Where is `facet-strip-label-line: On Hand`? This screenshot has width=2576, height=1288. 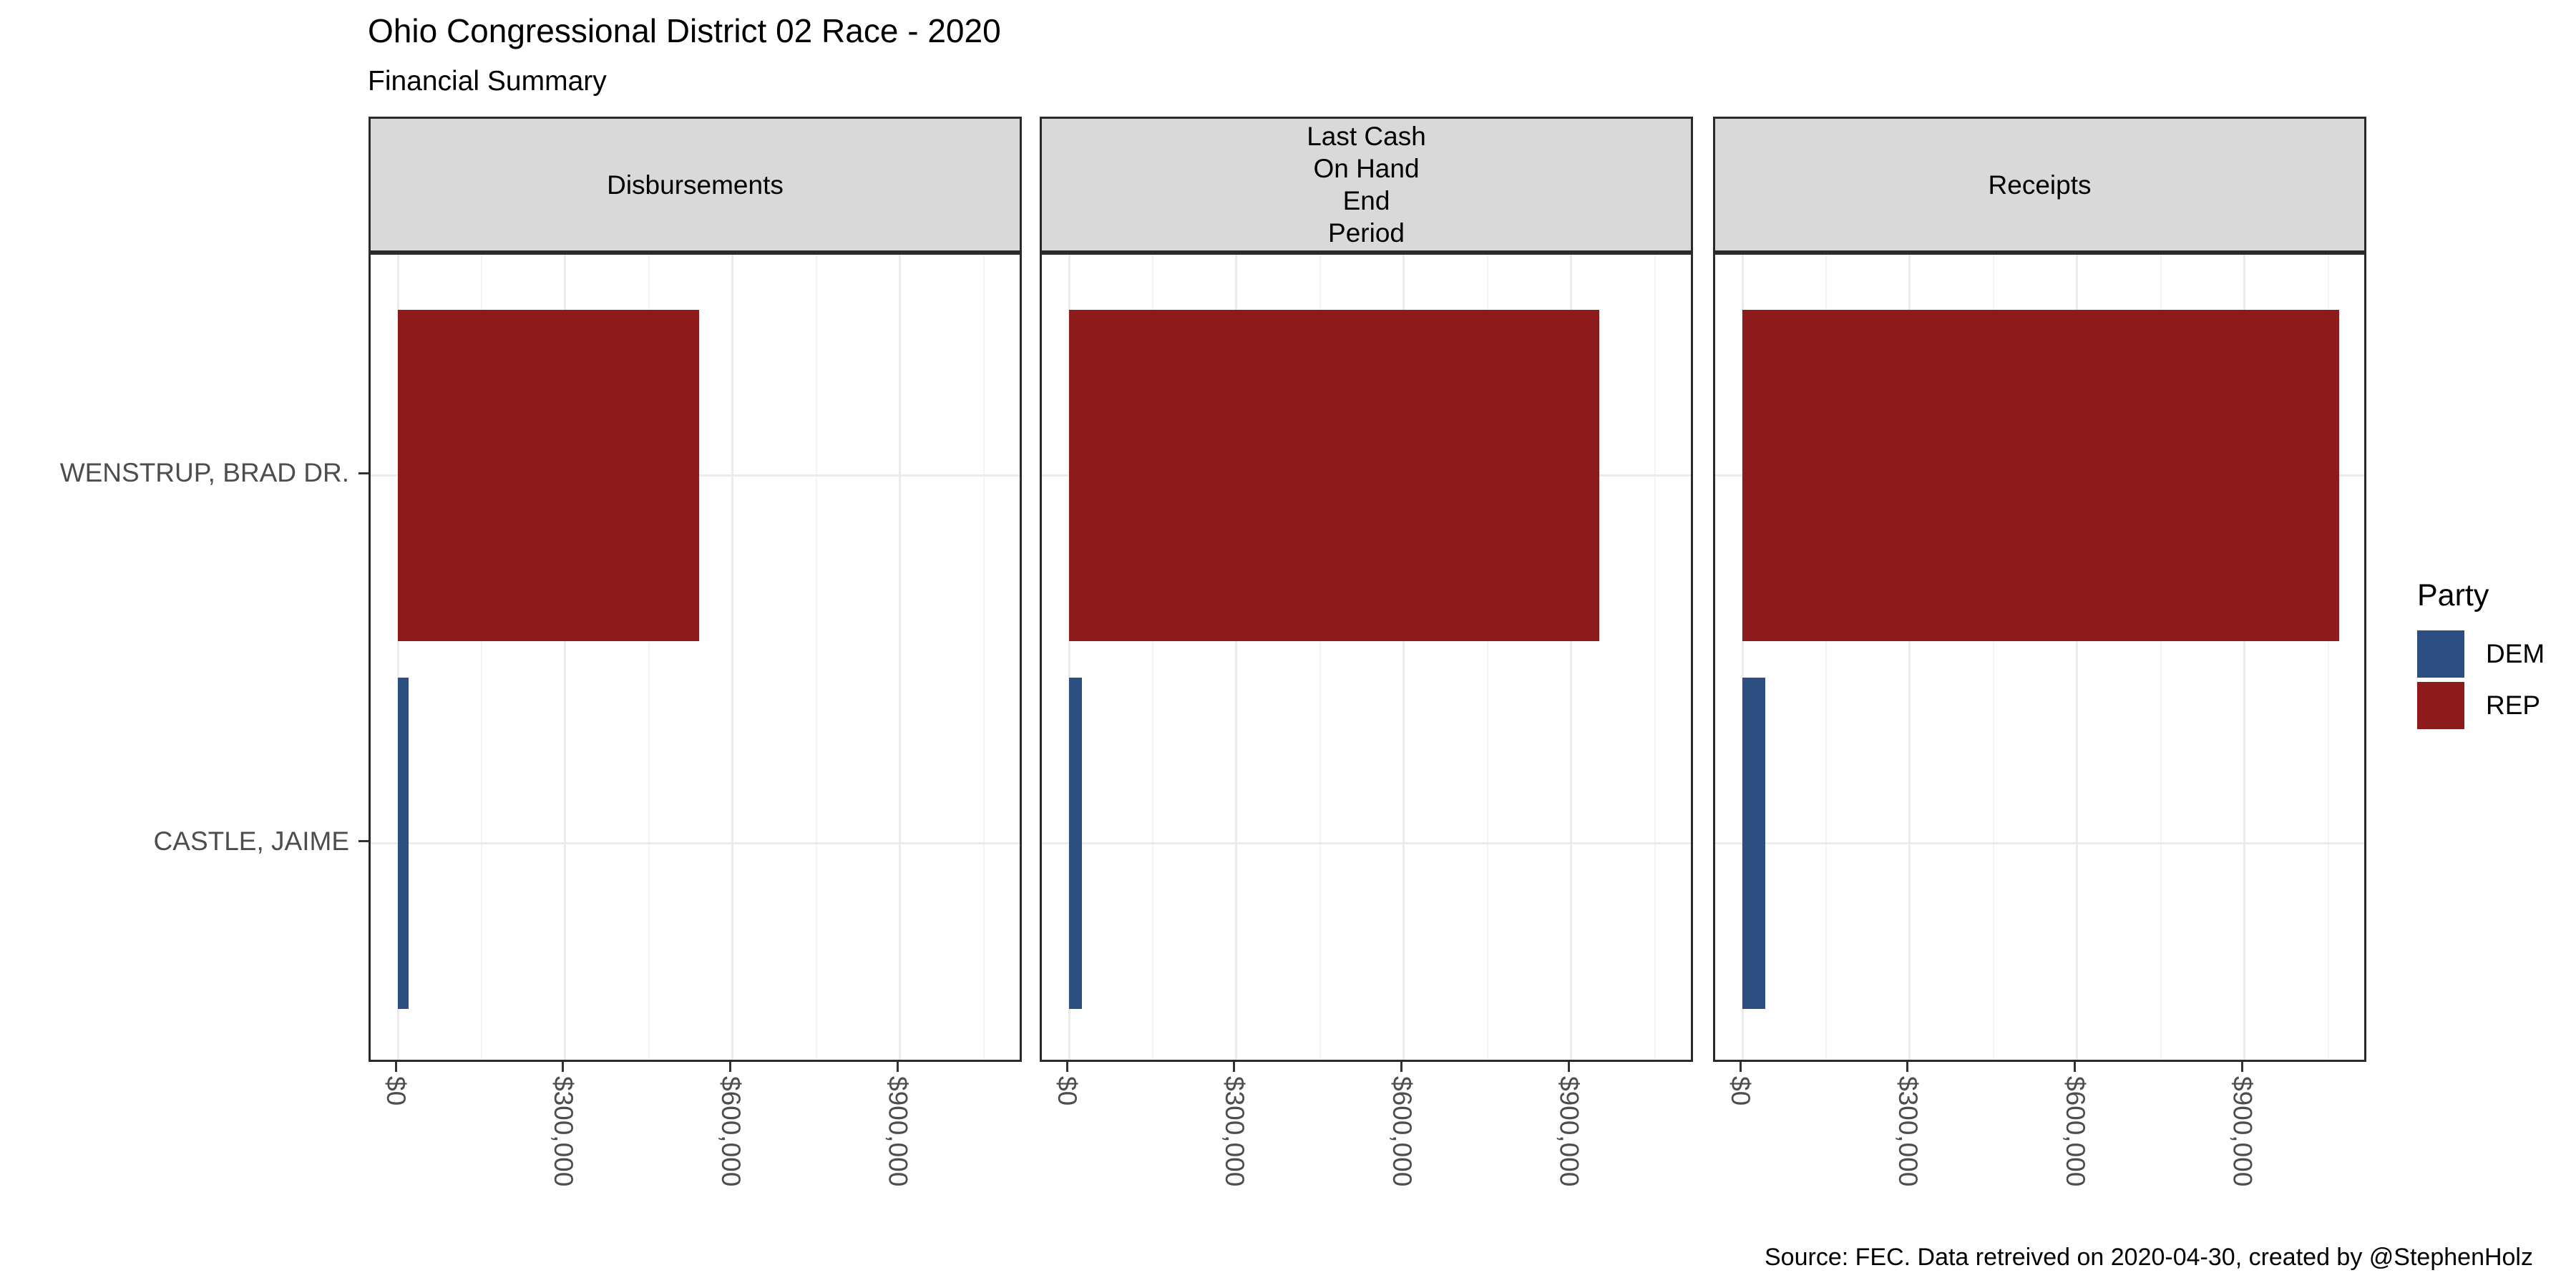 facet-strip-label-line: On Hand is located at coordinates (1366, 168).